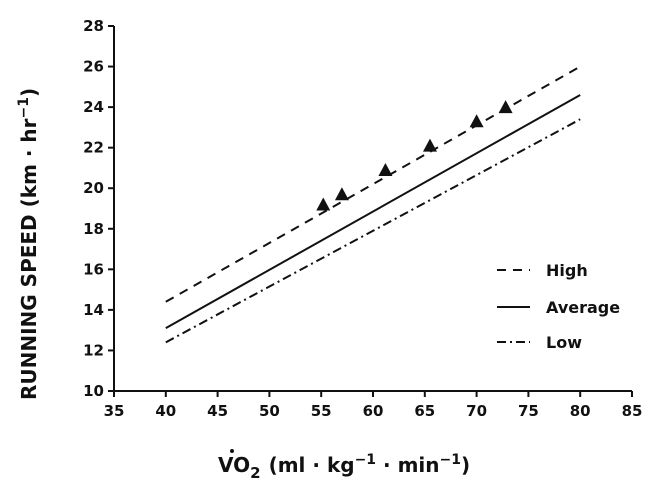 The image size is (648, 489). I want to click on y-tick-label: 22, so click(93, 148).